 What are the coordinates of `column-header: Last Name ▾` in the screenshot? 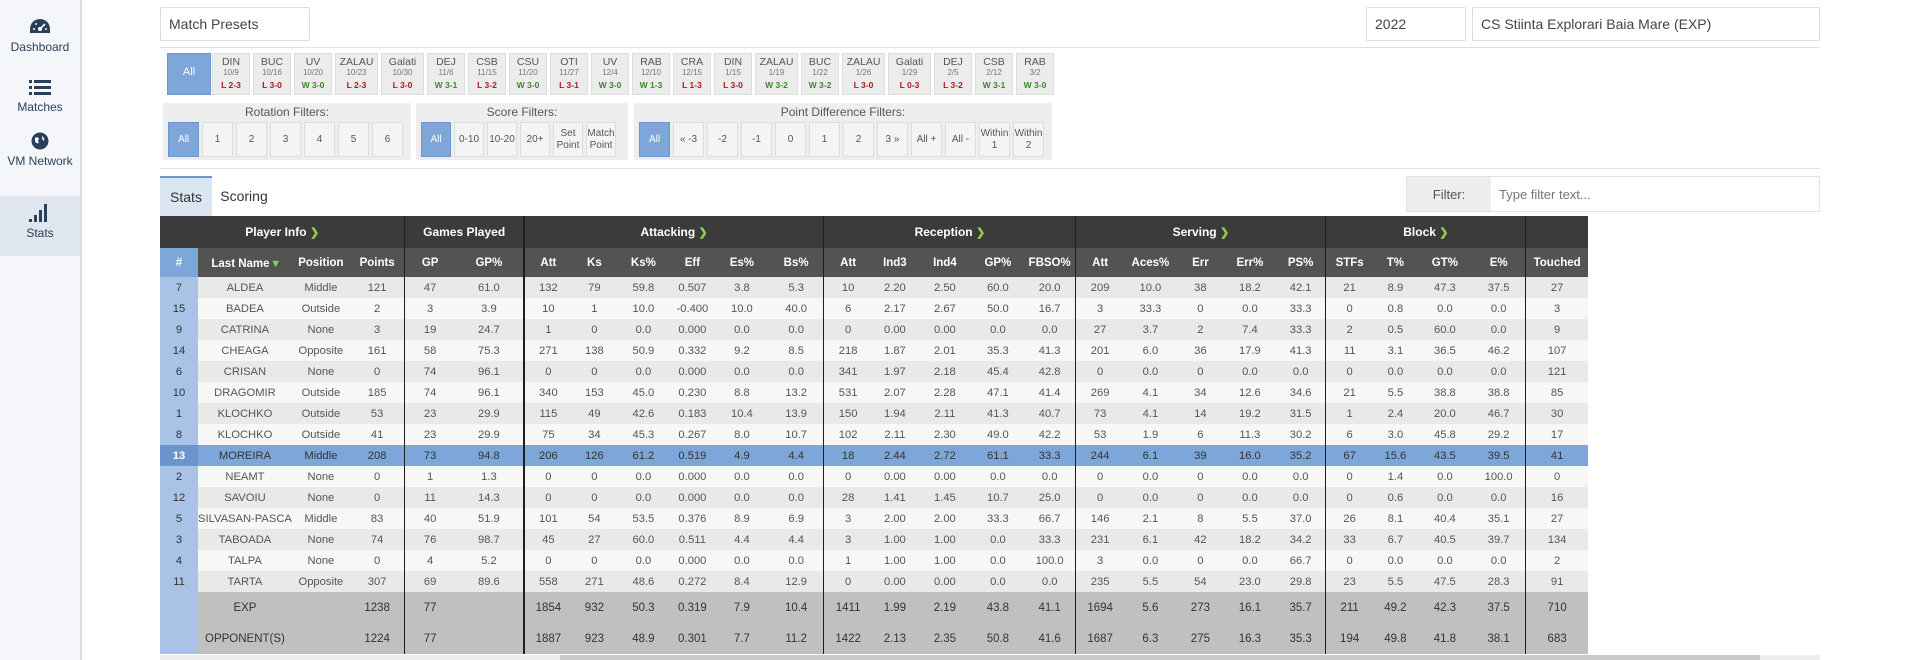 It's located at (245, 262).